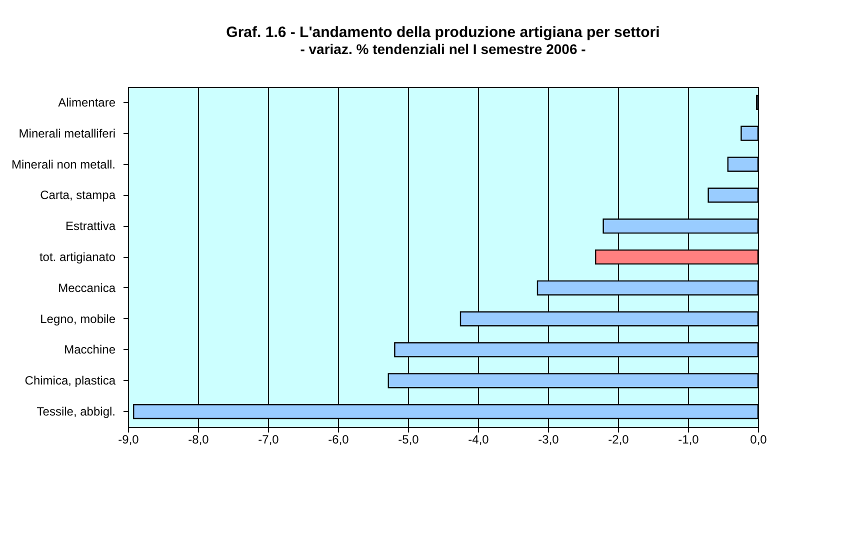 Image resolution: width=848 pixels, height=560 pixels. I want to click on y-tick-label: Macchine, so click(90, 349).